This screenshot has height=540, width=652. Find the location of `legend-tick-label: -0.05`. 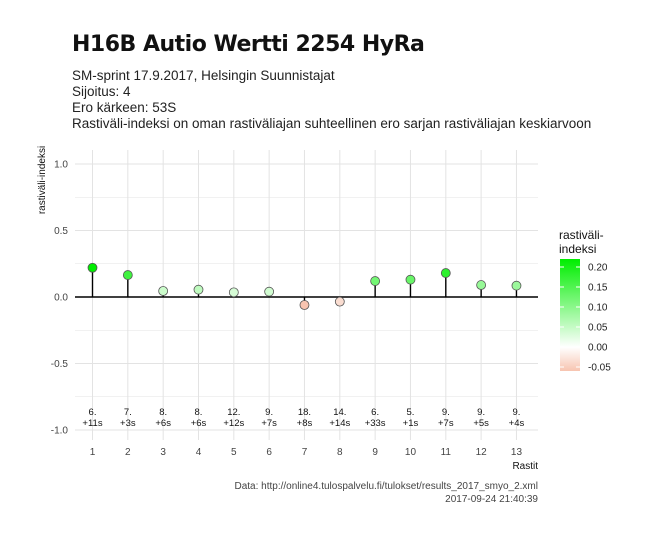

legend-tick-label: -0.05 is located at coordinates (599, 368).